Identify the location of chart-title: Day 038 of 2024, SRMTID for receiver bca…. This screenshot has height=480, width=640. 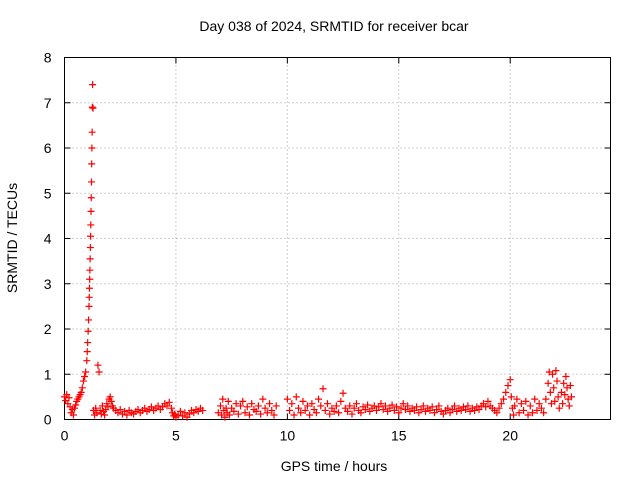
(334, 26).